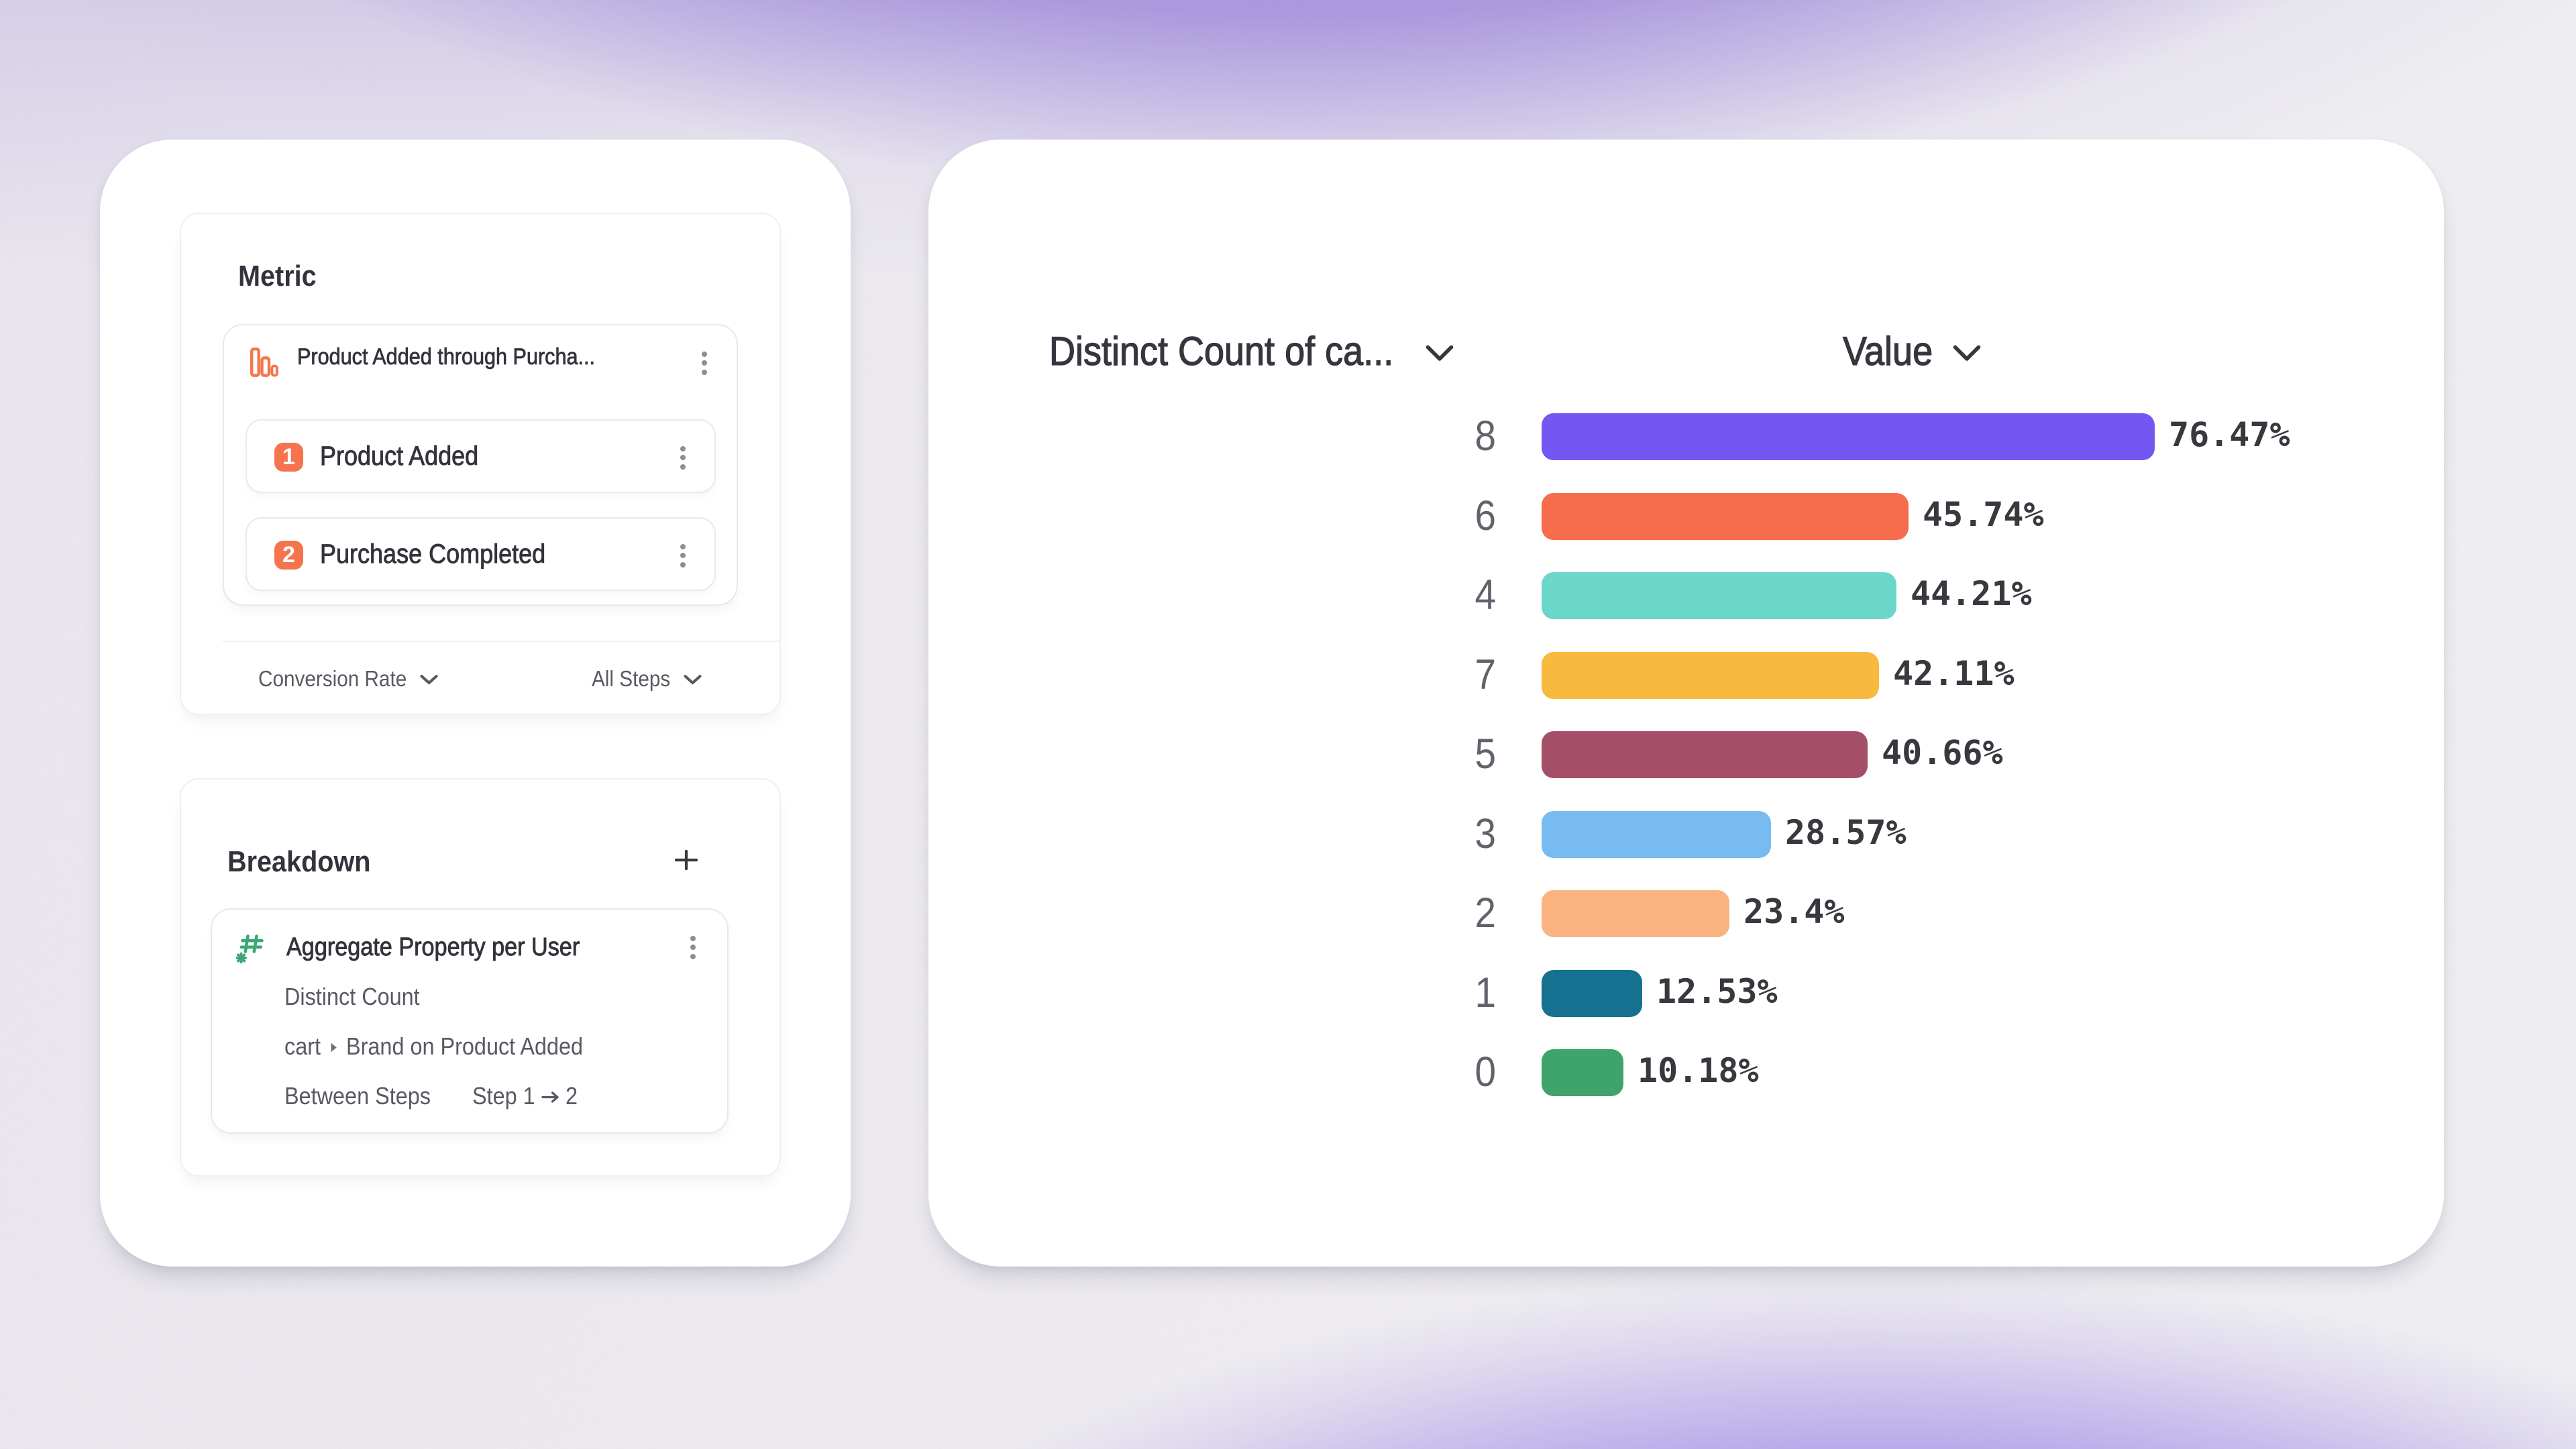 Image resolution: width=2576 pixels, height=1449 pixels. What do you see at coordinates (1846, 832) in the screenshot?
I see `bar-value-label: 28.57%` at bounding box center [1846, 832].